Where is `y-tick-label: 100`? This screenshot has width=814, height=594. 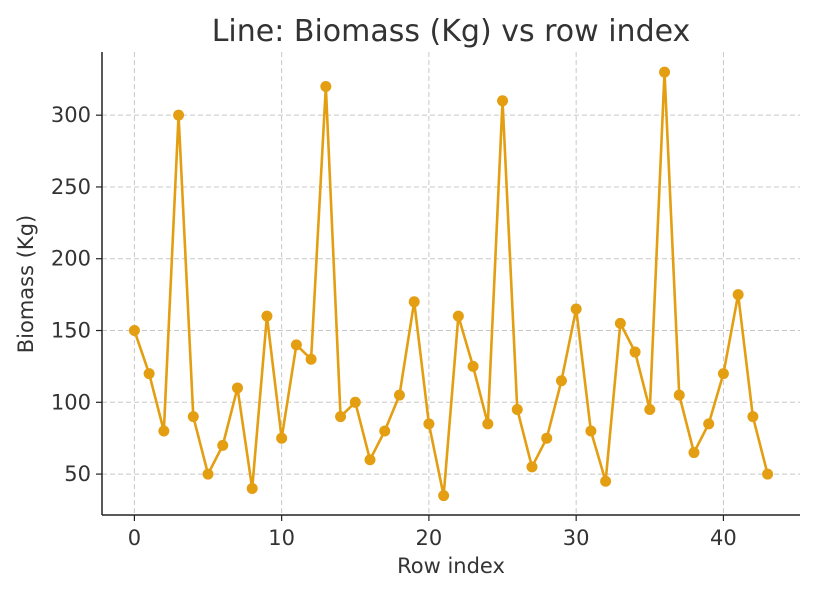 y-tick-label: 100 is located at coordinates (71, 402).